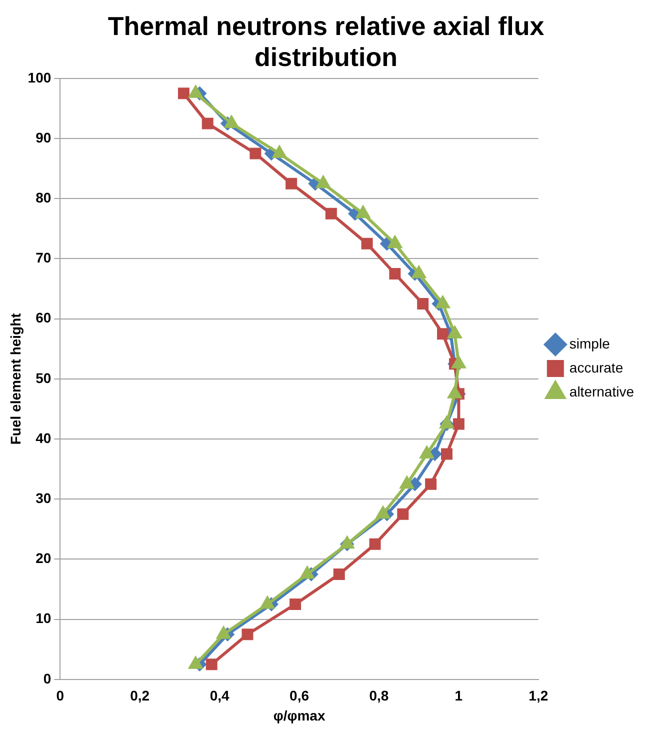 The height and width of the screenshot is (733, 662). What do you see at coordinates (44, 498) in the screenshot?
I see `y-tick-label: 30` at bounding box center [44, 498].